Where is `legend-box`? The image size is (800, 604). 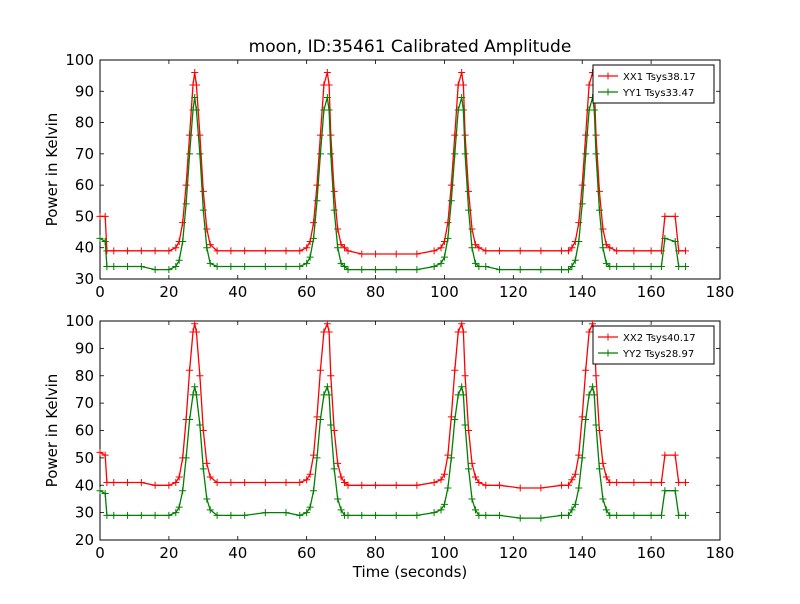
legend-box is located at coordinates (653, 345).